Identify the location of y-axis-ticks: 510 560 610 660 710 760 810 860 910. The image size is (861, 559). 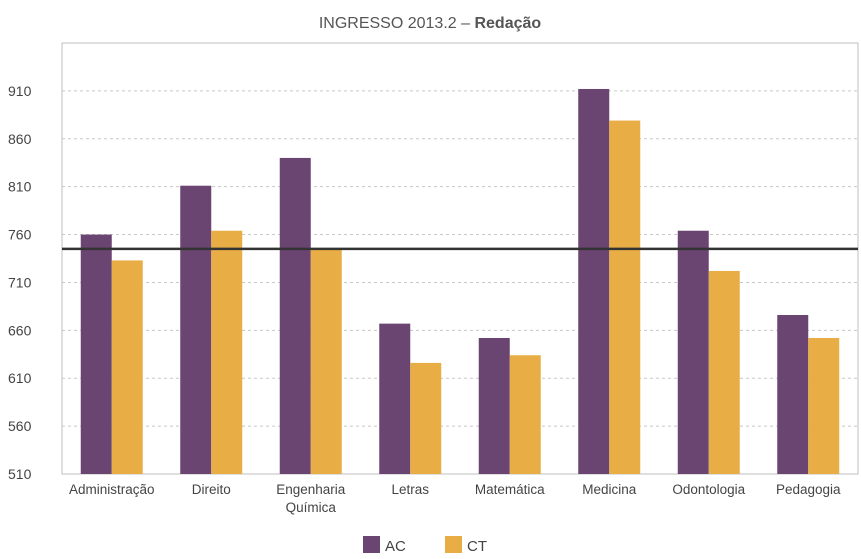
(20, 282).